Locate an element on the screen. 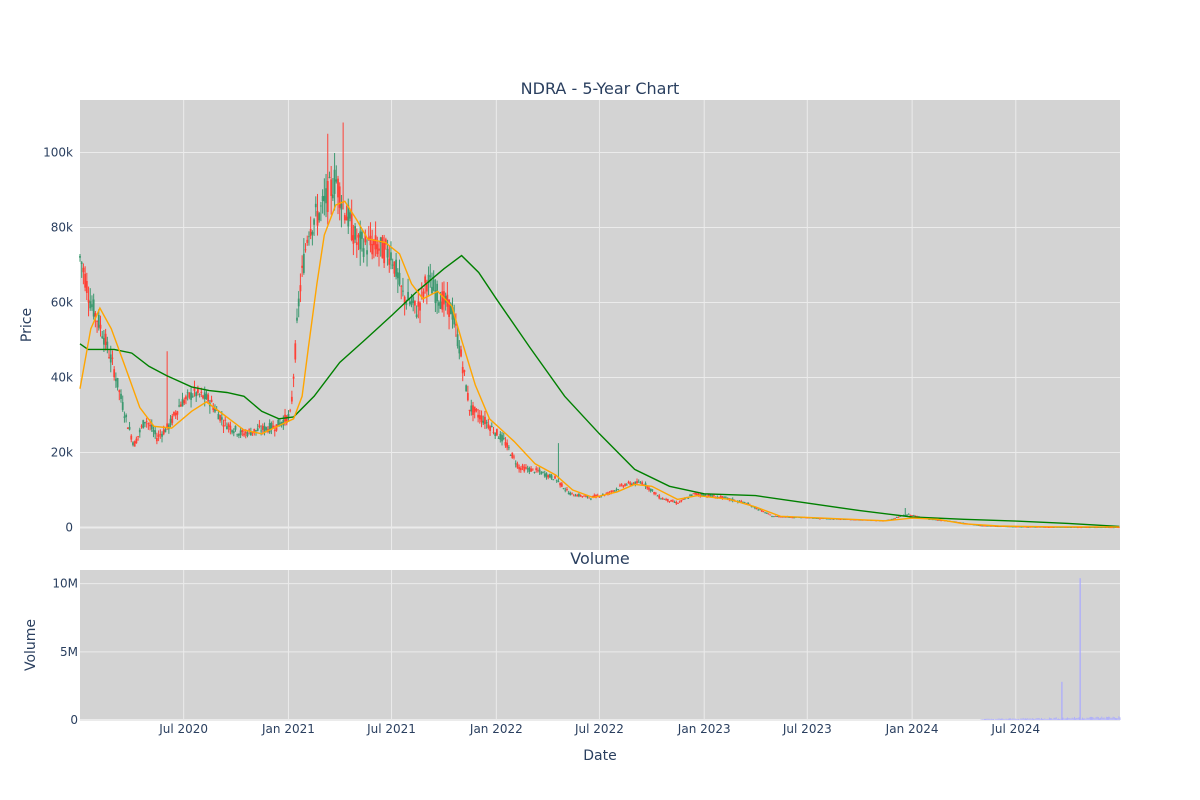 The width and height of the screenshot is (1200, 800). volume-panel-title: Volume is located at coordinates (600, 558).